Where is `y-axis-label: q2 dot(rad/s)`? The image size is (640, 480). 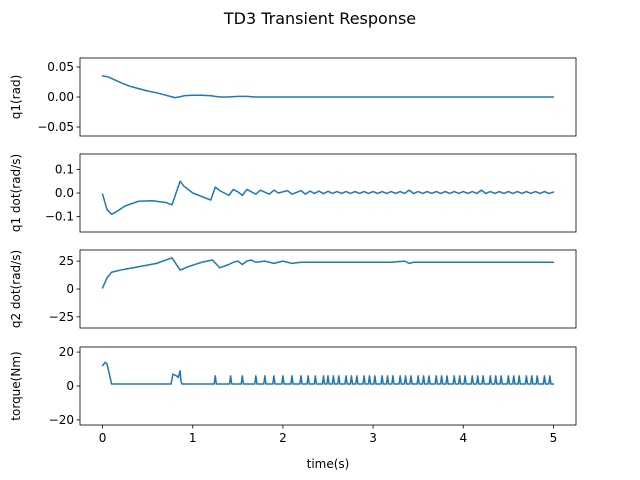
y-axis-label: q2 dot(rad/s) is located at coordinates (16, 289).